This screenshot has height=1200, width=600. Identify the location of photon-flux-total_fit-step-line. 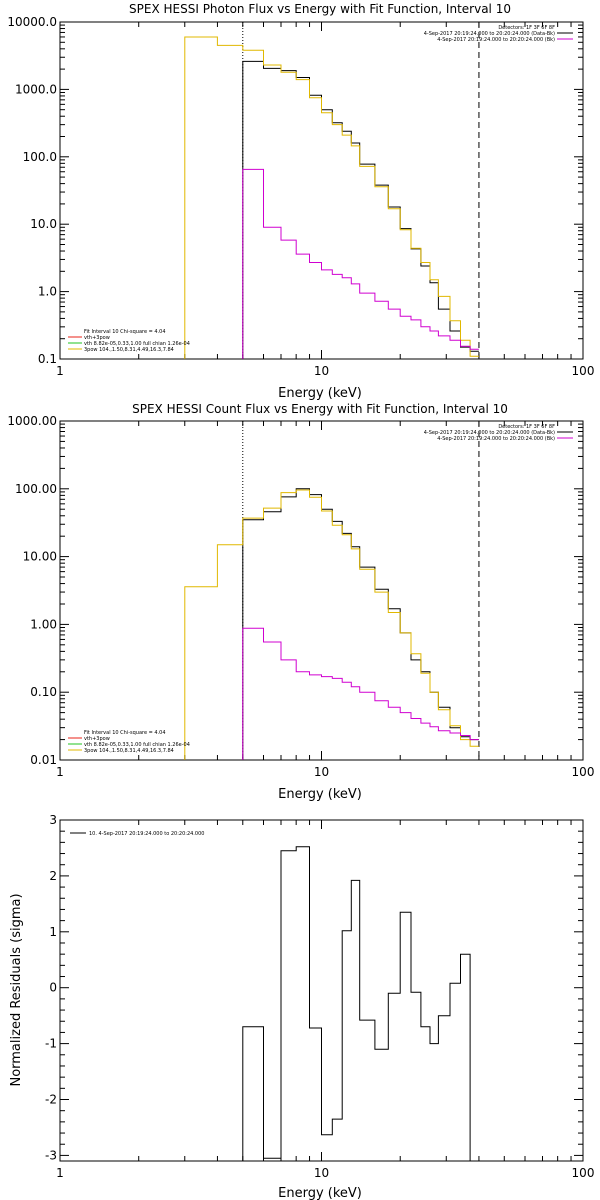
(331, 197).